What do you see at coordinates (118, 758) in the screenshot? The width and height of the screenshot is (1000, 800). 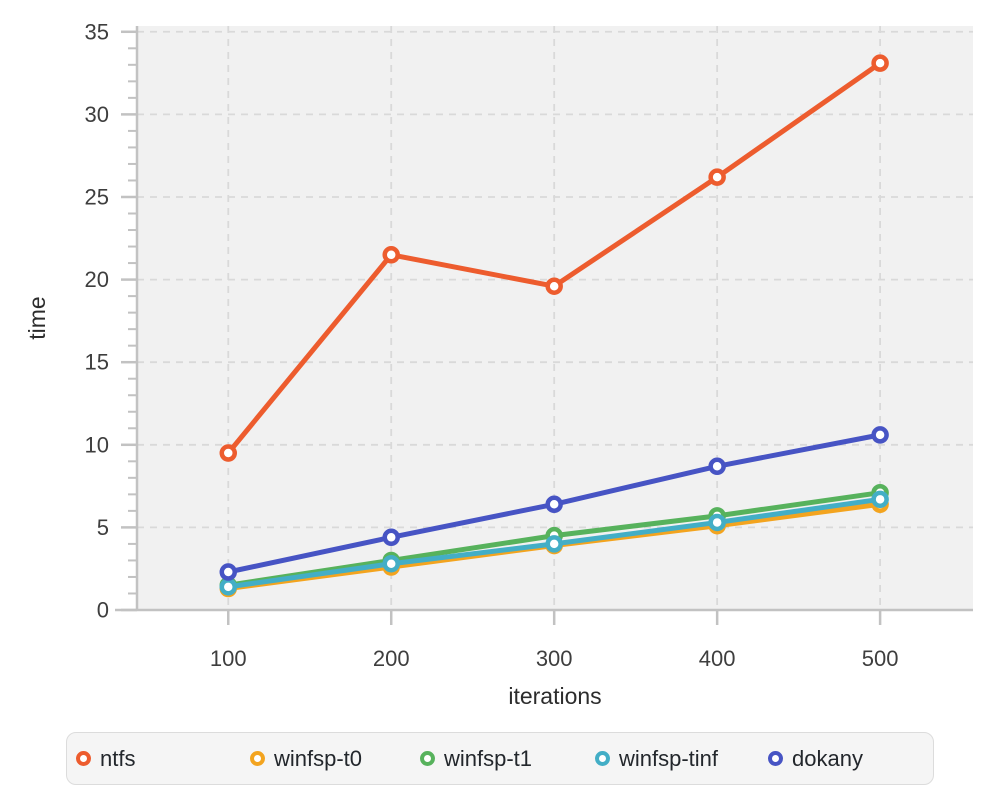 I see `legend-label: ntfs` at bounding box center [118, 758].